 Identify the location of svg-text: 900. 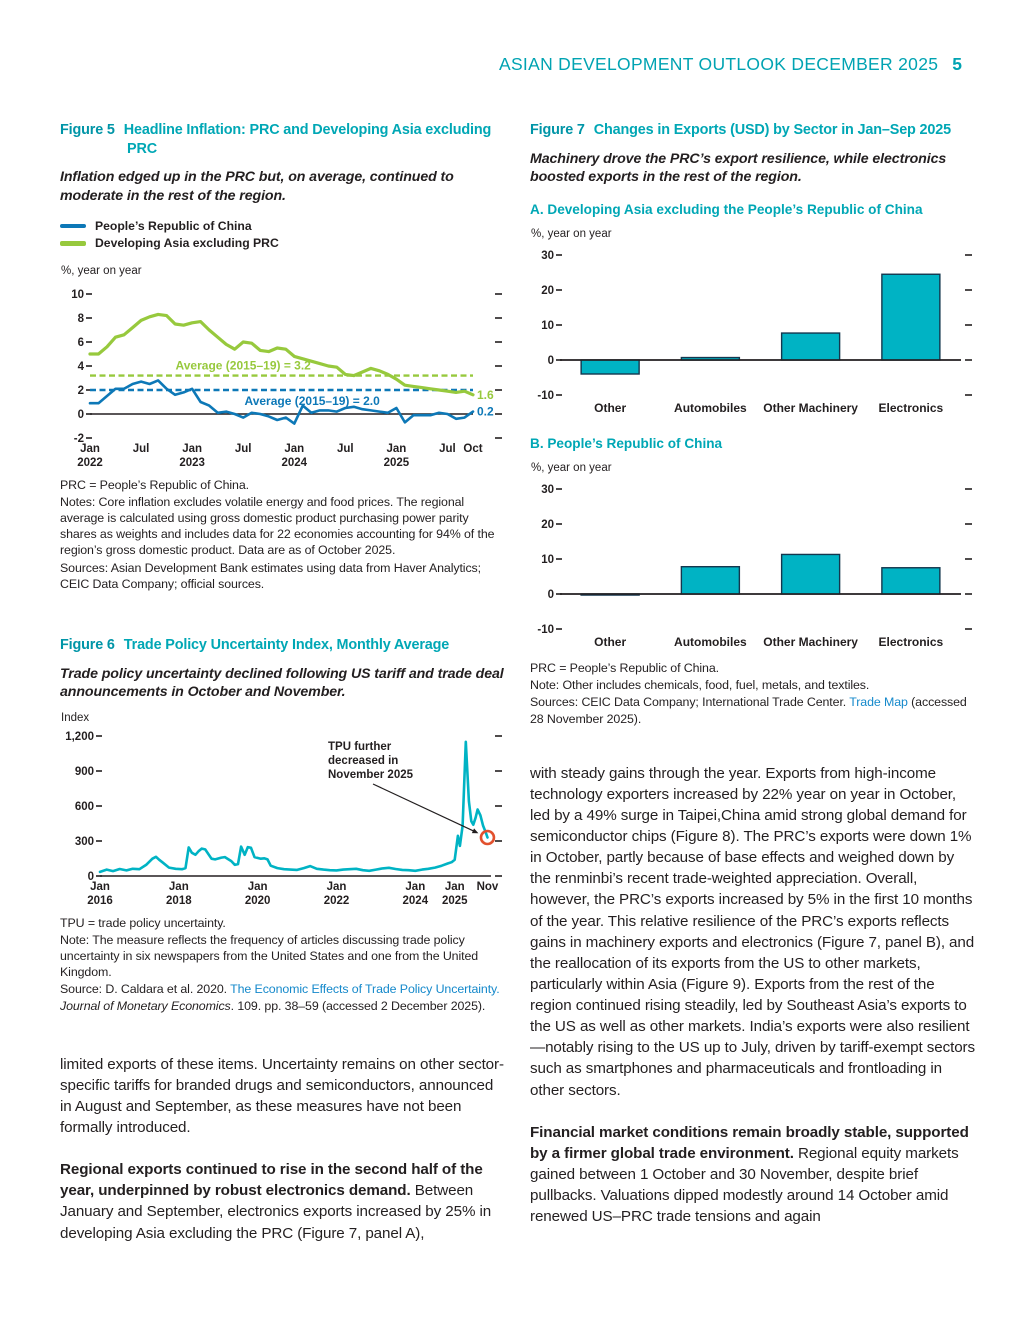
(84, 772).